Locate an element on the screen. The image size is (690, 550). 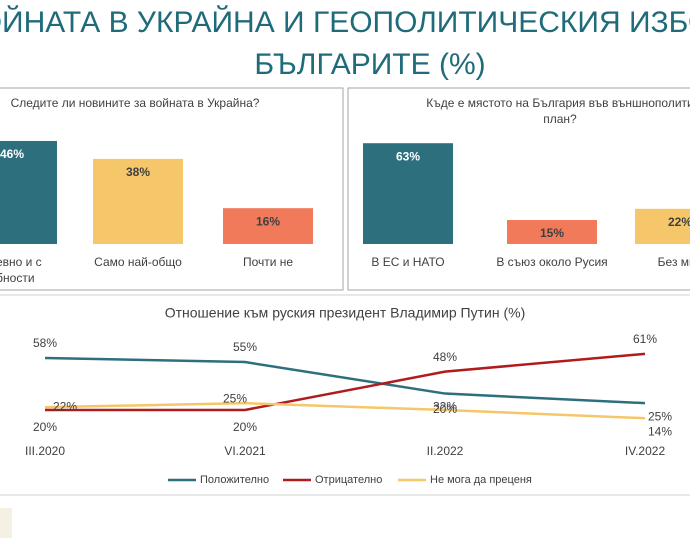
legend-label: Не мога да преценя is located at coordinates (481, 480).